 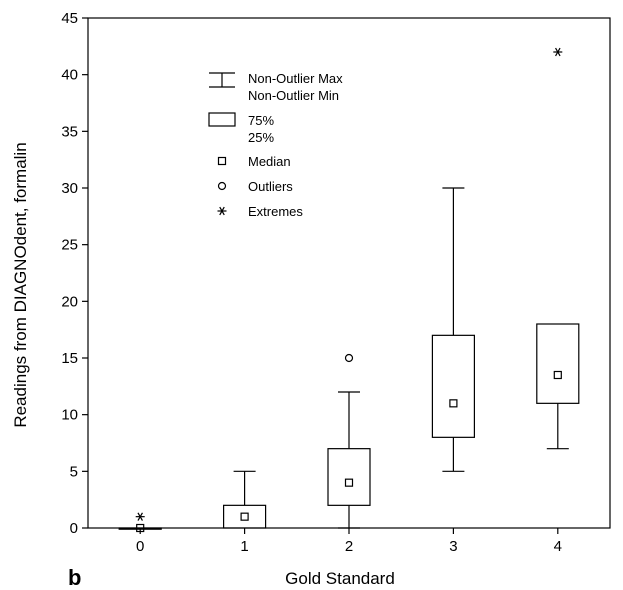 What do you see at coordinates (295, 78) in the screenshot?
I see `legend-non-outlier-max: Non-Outlier Max` at bounding box center [295, 78].